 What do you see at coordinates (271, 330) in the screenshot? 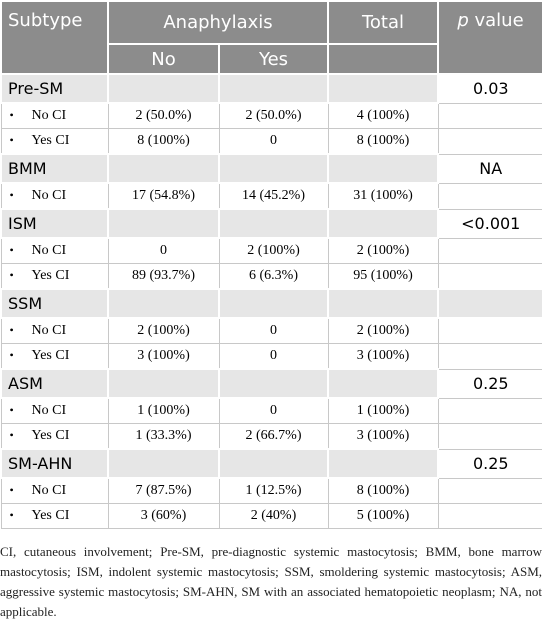
I see `data-row: No CI2 (100%)02 (100%)` at bounding box center [271, 330].